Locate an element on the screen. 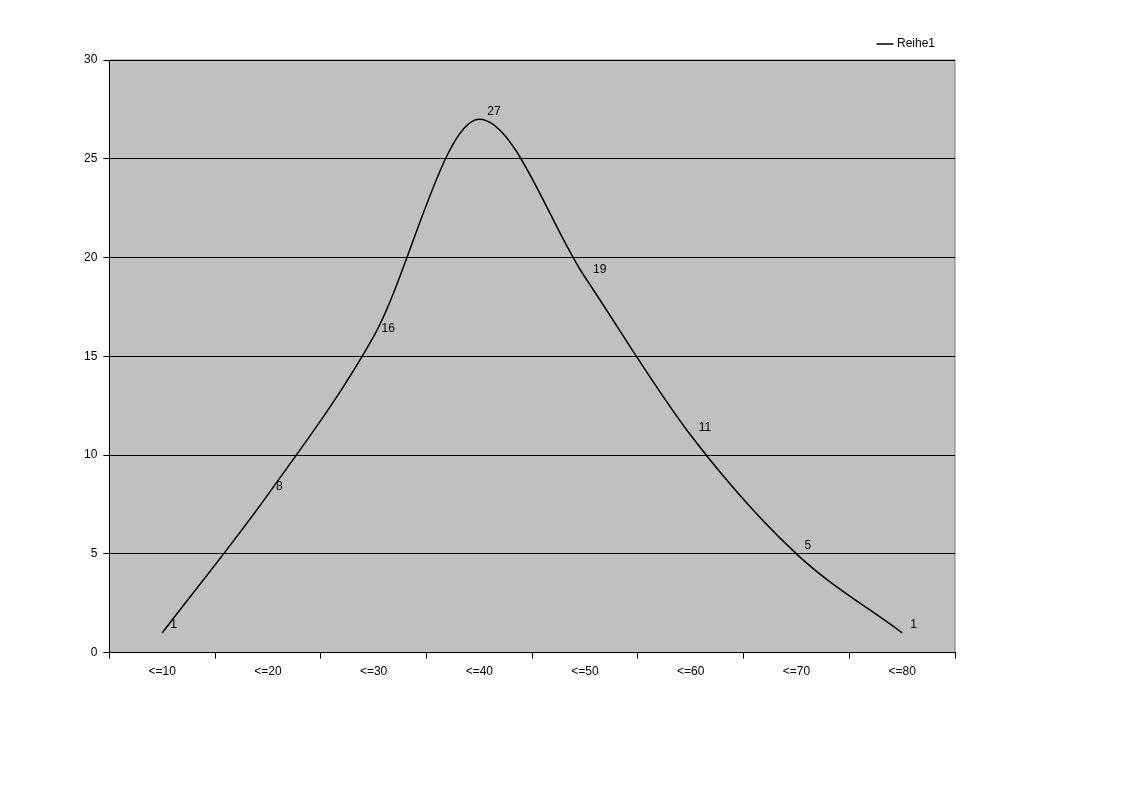 This screenshot has width=1123, height=793. data-label: 8 is located at coordinates (279, 485).